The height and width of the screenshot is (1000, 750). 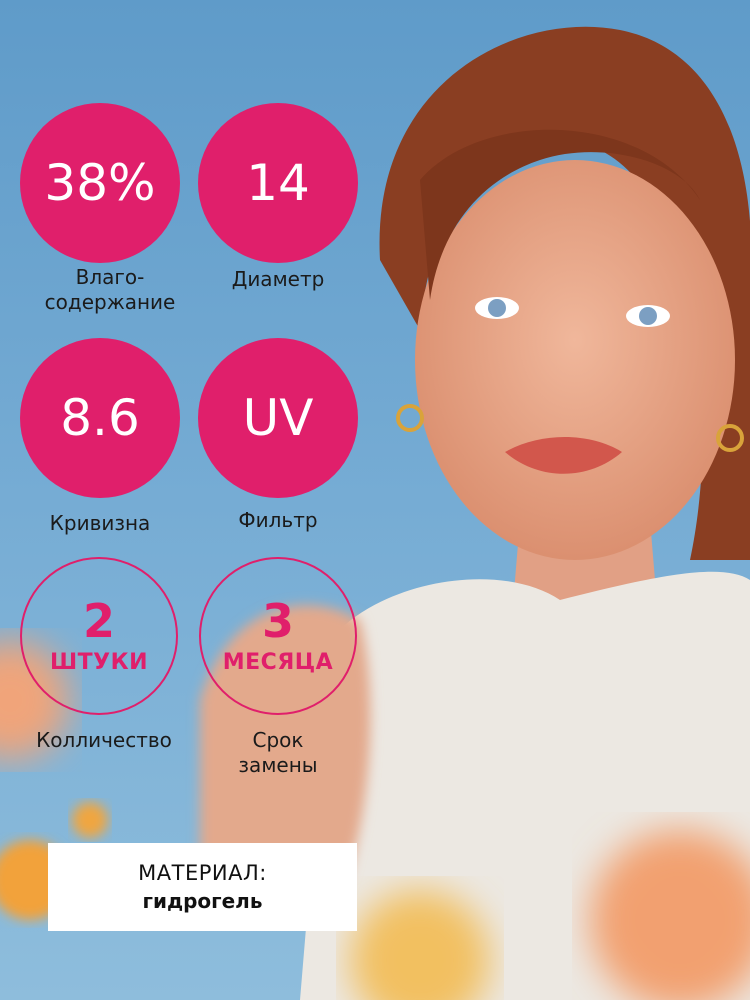 What do you see at coordinates (202, 887) in the screenshot?
I see `material-box: МАТЕРИАЛ: гидрогель` at bounding box center [202, 887].